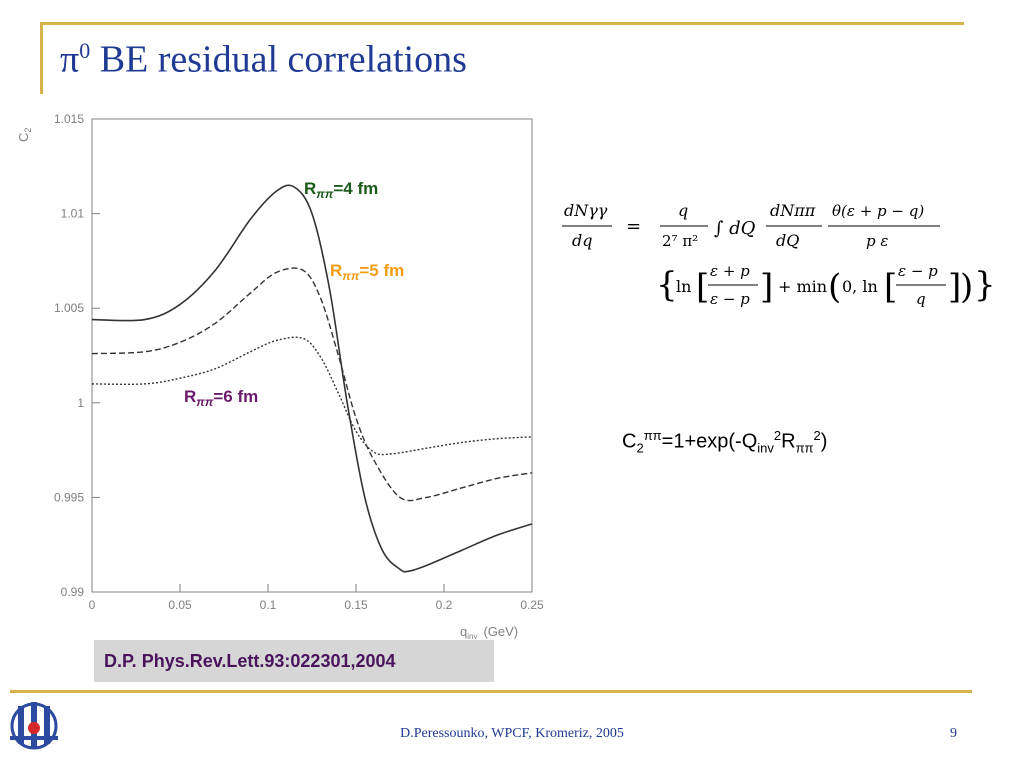 This screenshot has width=1024, height=768. Describe the element at coordinates (953, 733) in the screenshot. I see `page-number: 9` at that location.